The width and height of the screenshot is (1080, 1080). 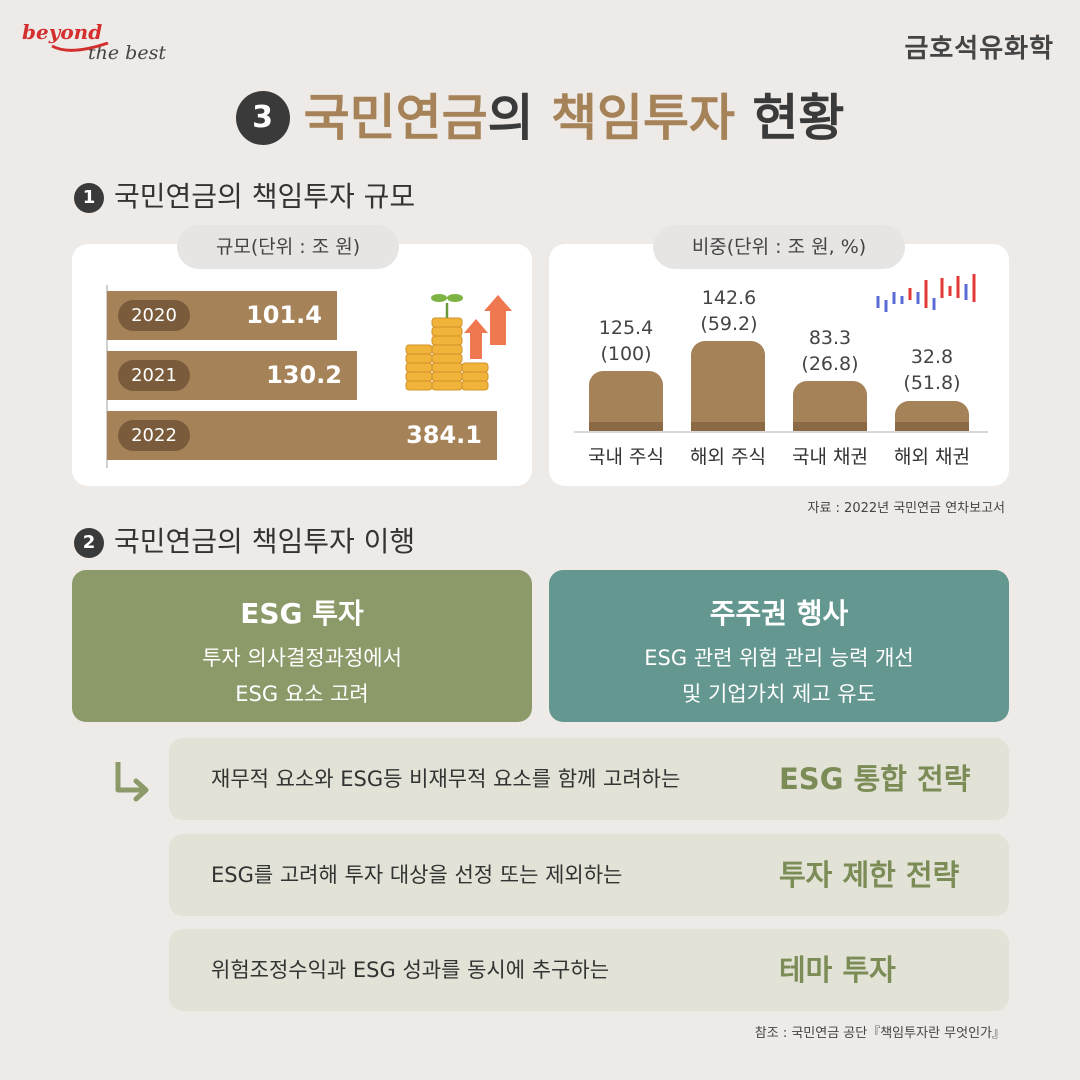 What do you see at coordinates (302, 613) in the screenshot?
I see `card-title: ESG 투자` at bounding box center [302, 613].